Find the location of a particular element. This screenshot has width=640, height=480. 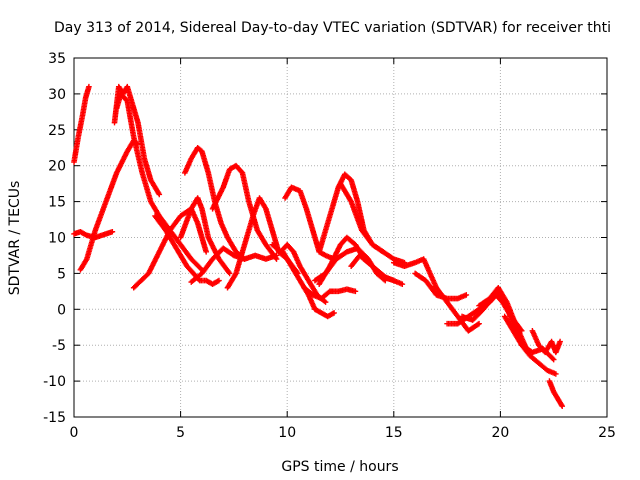

series-track-m is located at coordinates (299, 273).